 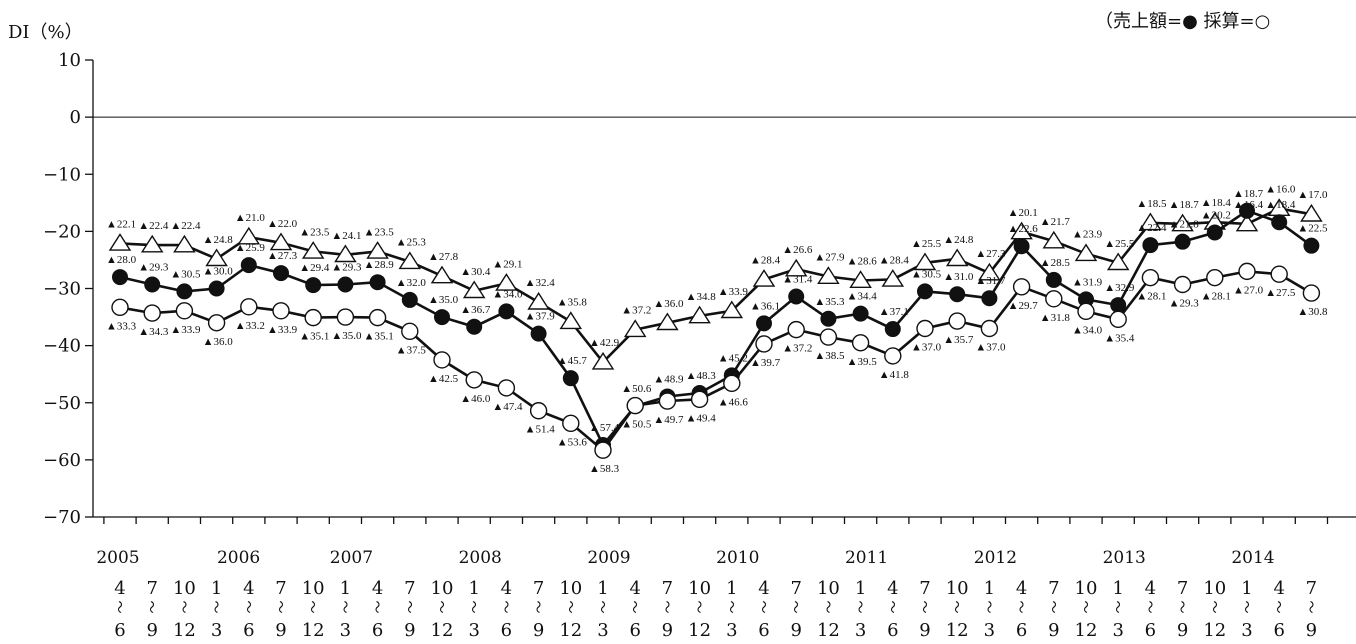 What do you see at coordinates (507, 264) in the screenshot?
I see `data-label: ▲29.1` at bounding box center [507, 264].